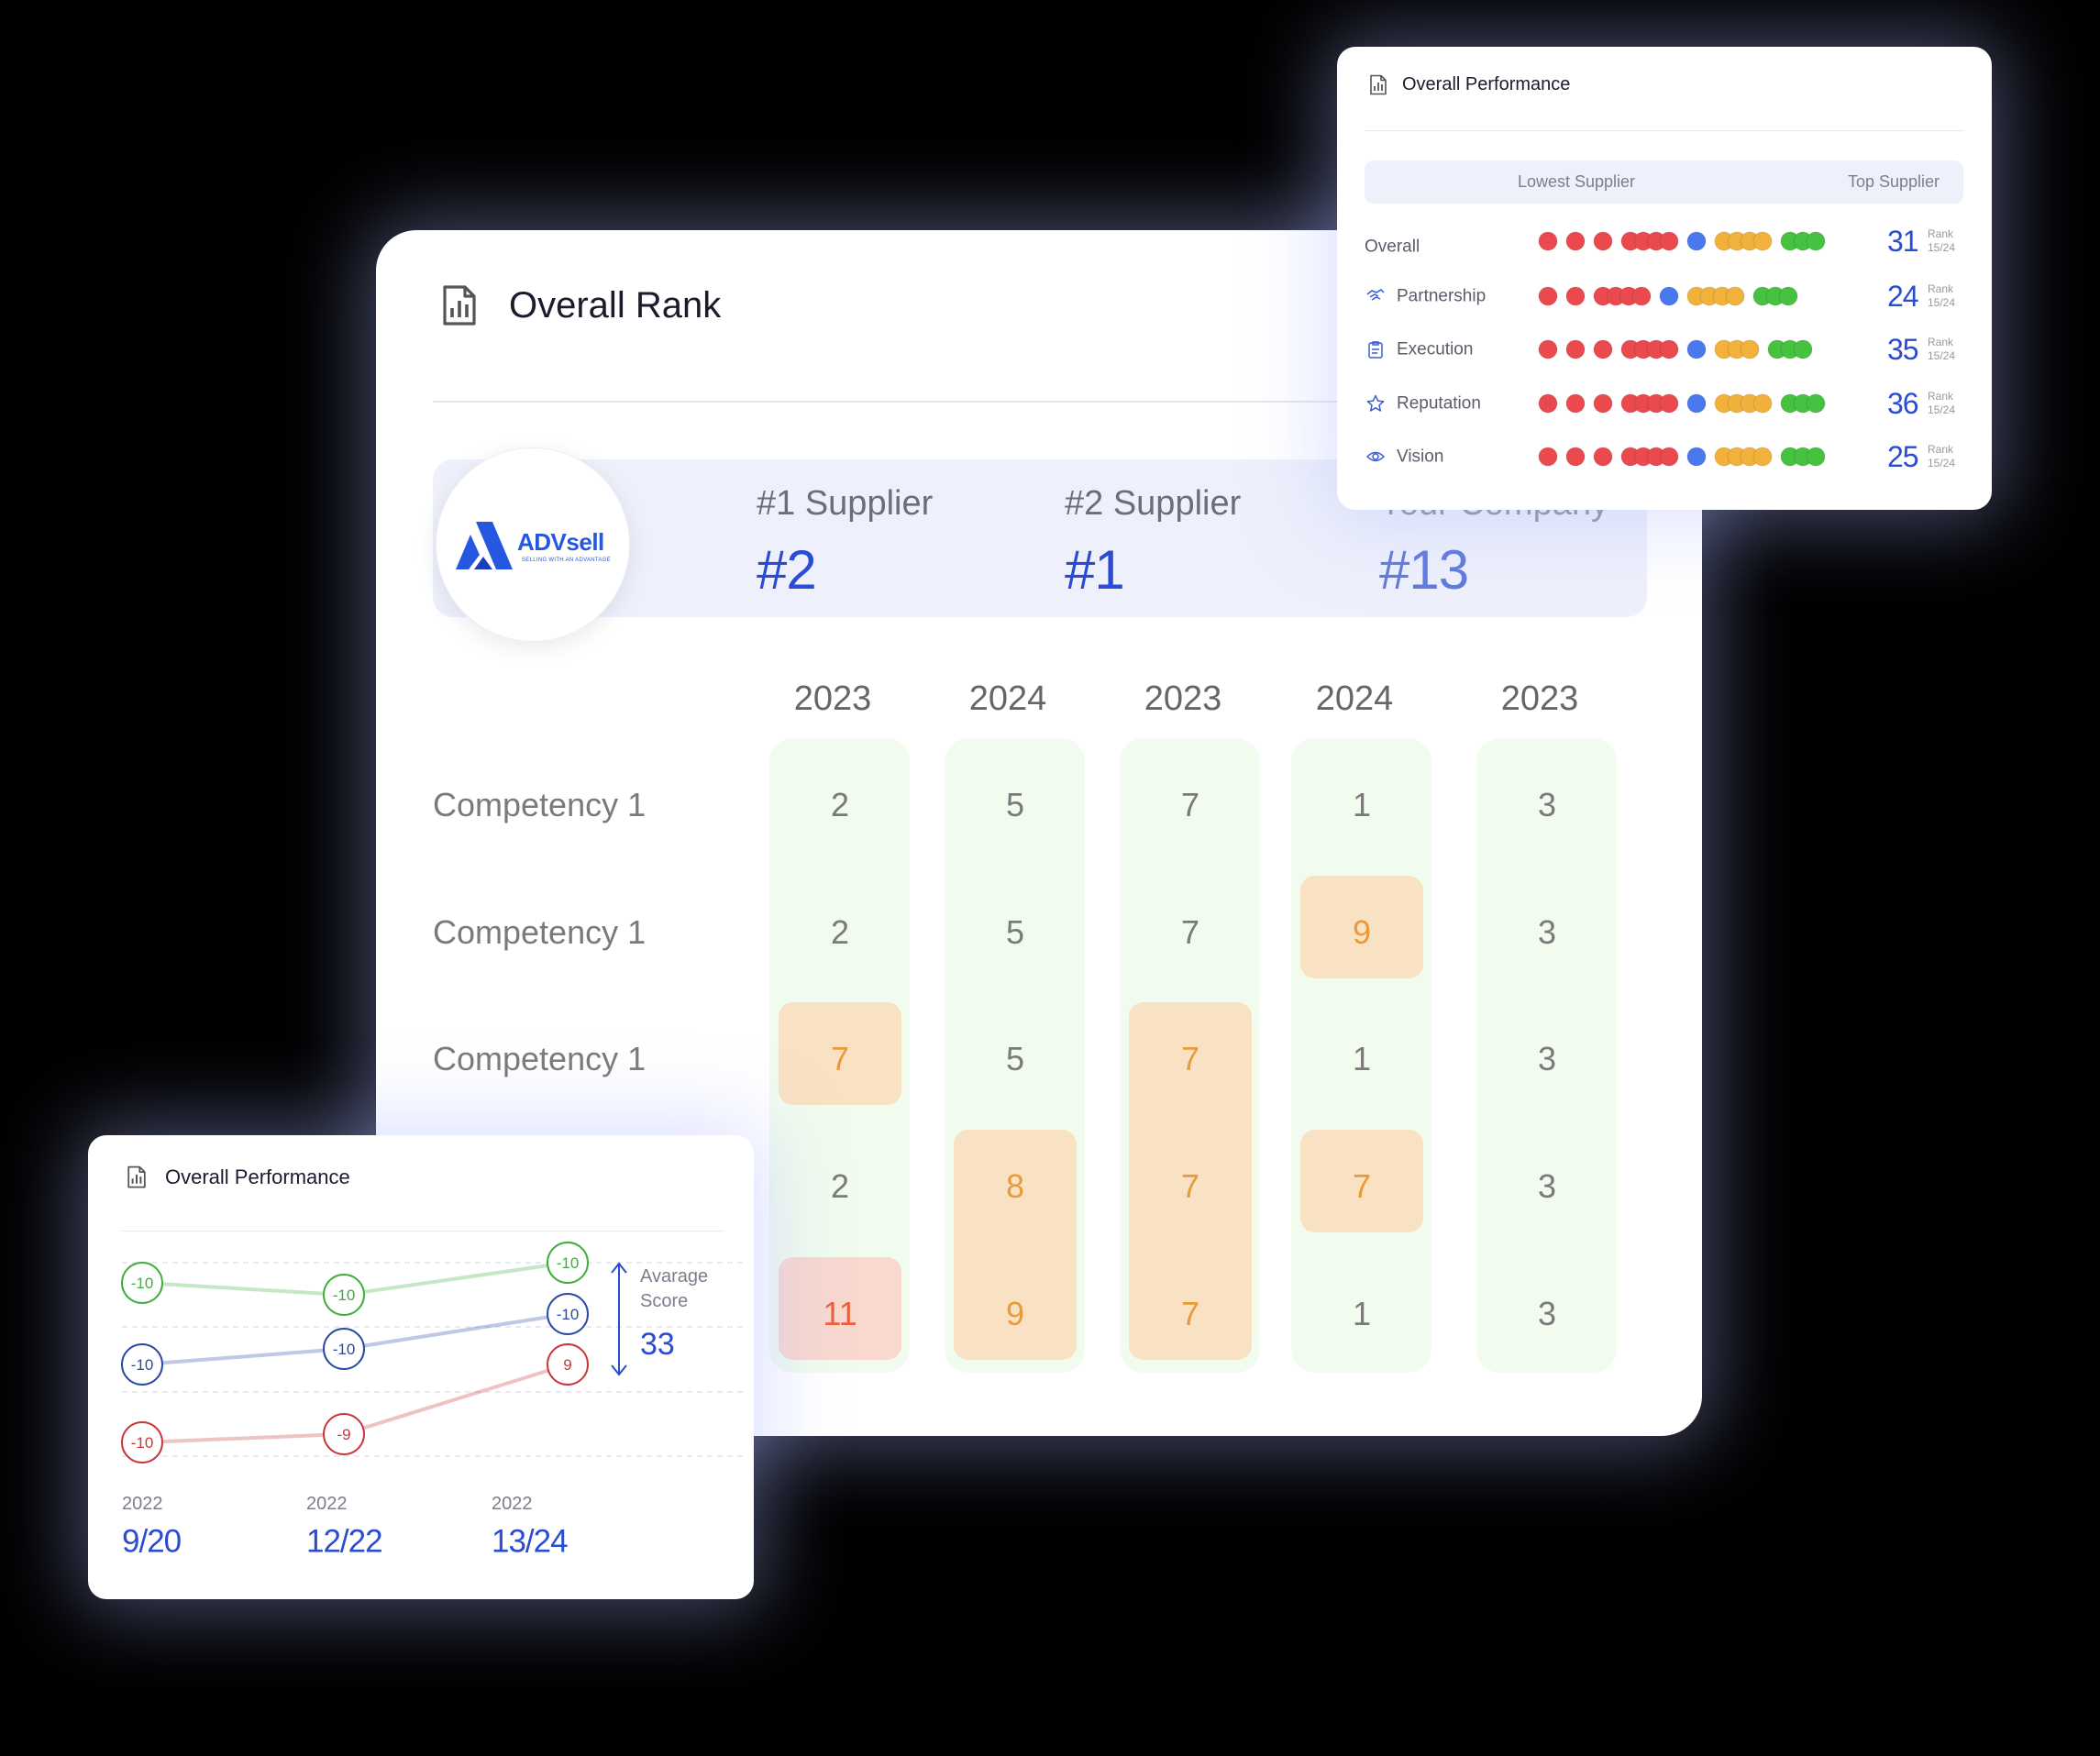  I want to click on text: #13, so click(1424, 570).